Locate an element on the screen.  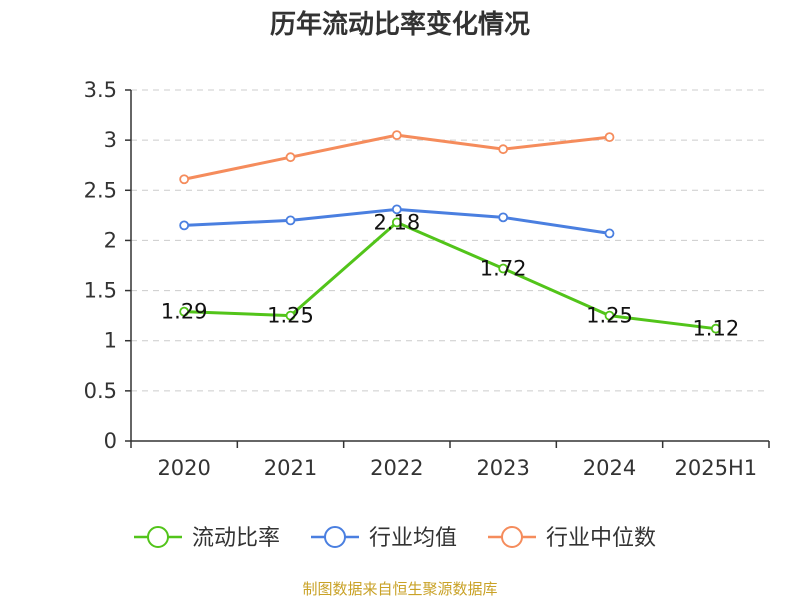
legend-item-0: 流动比率 is located at coordinates (207, 538).